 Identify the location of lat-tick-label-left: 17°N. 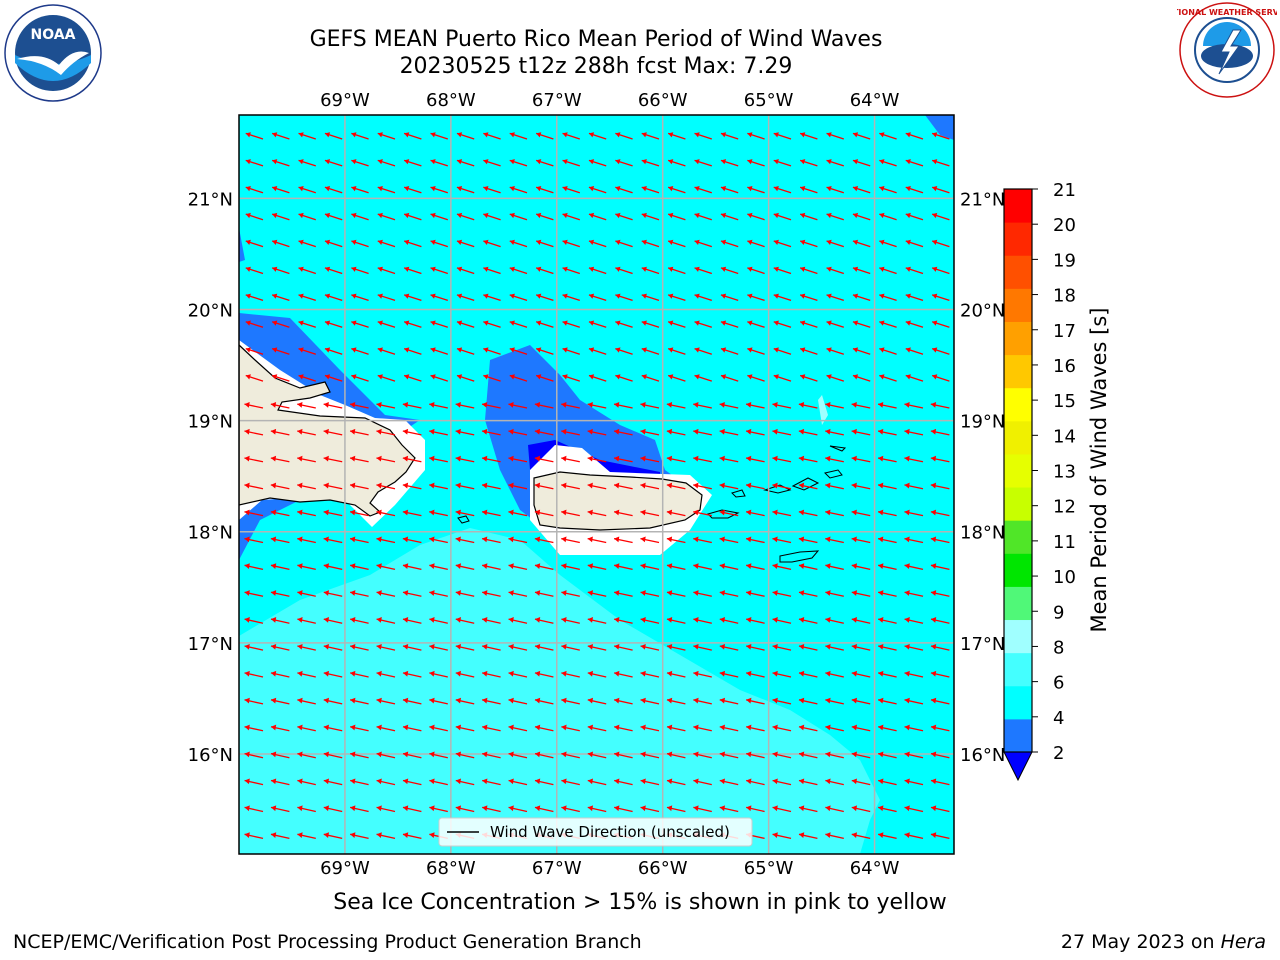
(210, 644).